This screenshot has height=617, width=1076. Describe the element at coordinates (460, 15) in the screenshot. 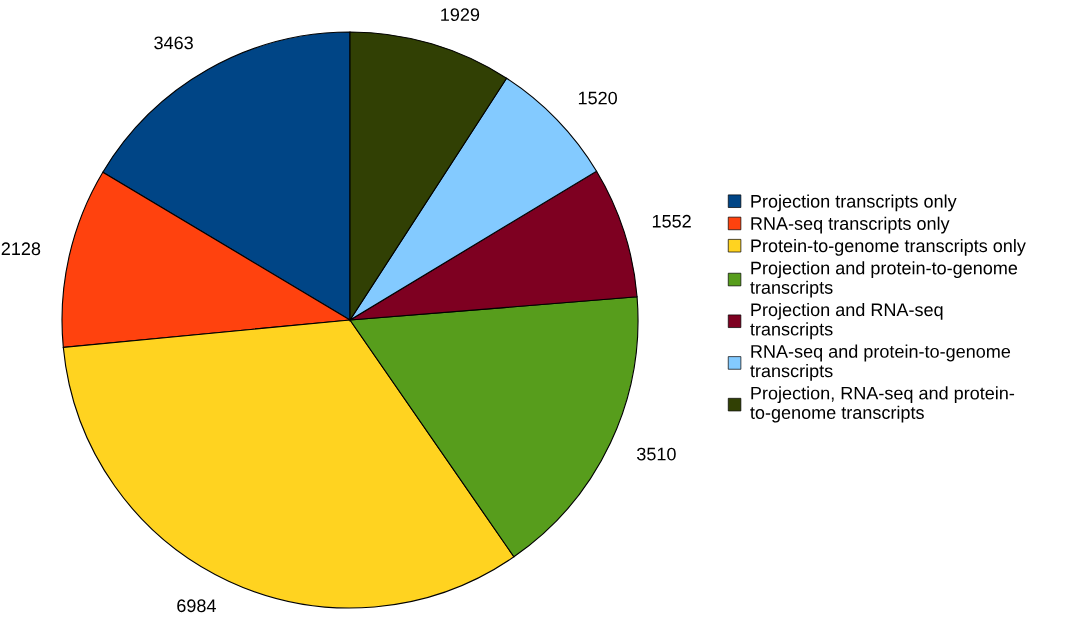

I see `data-label: 1929` at that location.